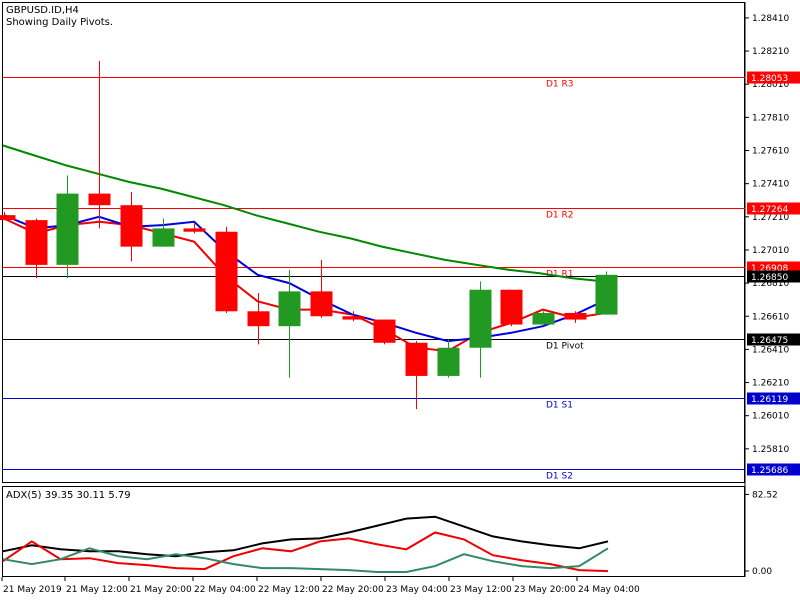 The width and height of the screenshot is (800, 600). What do you see at coordinates (481, 590) in the screenshot?
I see `time-tick-label: 23 May 12:00` at bounding box center [481, 590].